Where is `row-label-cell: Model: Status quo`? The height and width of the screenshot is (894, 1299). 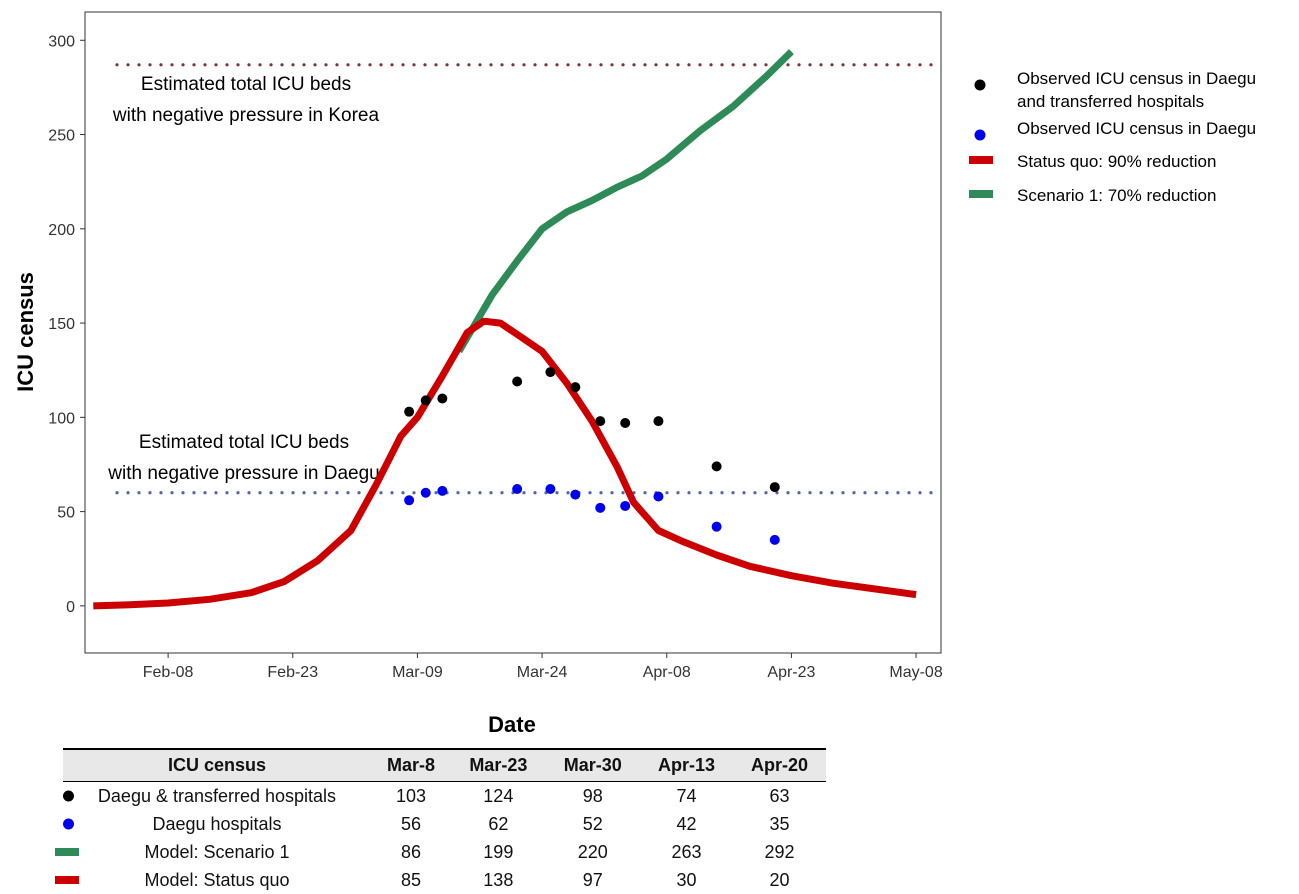 row-label-cell: Model: Status quo is located at coordinates (213, 880).